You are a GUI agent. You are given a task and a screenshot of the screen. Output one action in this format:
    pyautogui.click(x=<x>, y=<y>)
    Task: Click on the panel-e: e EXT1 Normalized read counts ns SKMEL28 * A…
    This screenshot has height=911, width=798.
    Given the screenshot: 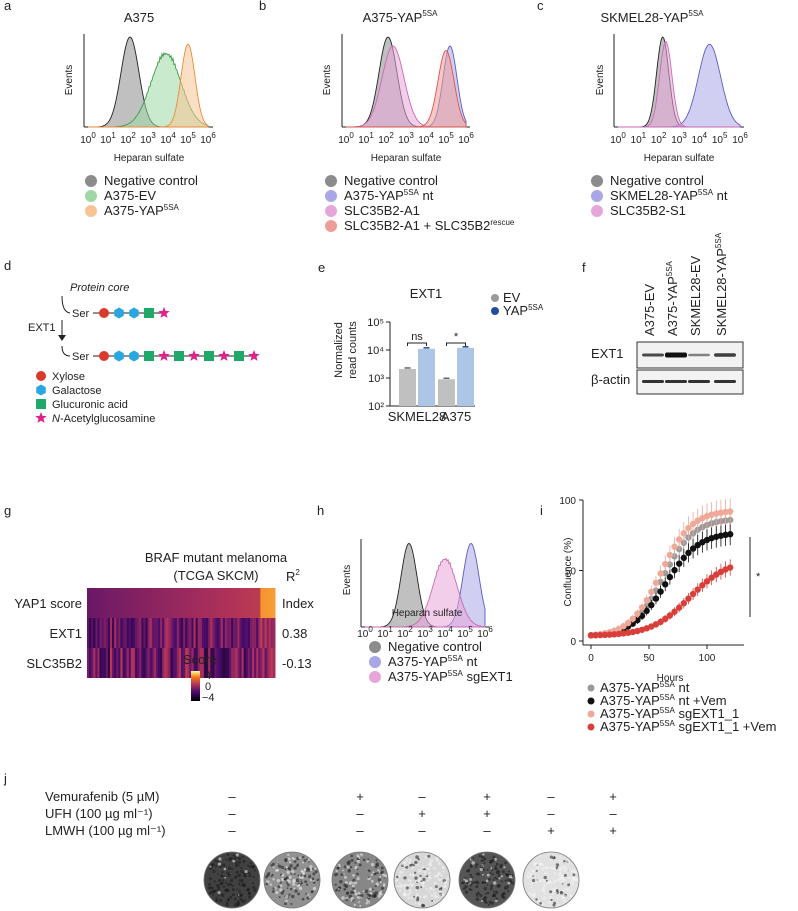 What is the action you would take?
    pyautogui.click(x=431, y=342)
    